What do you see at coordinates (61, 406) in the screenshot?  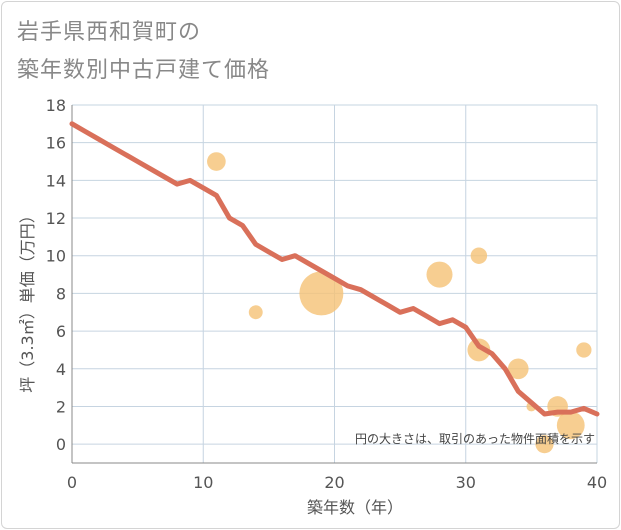 I see `y-tick-label: 2` at bounding box center [61, 406].